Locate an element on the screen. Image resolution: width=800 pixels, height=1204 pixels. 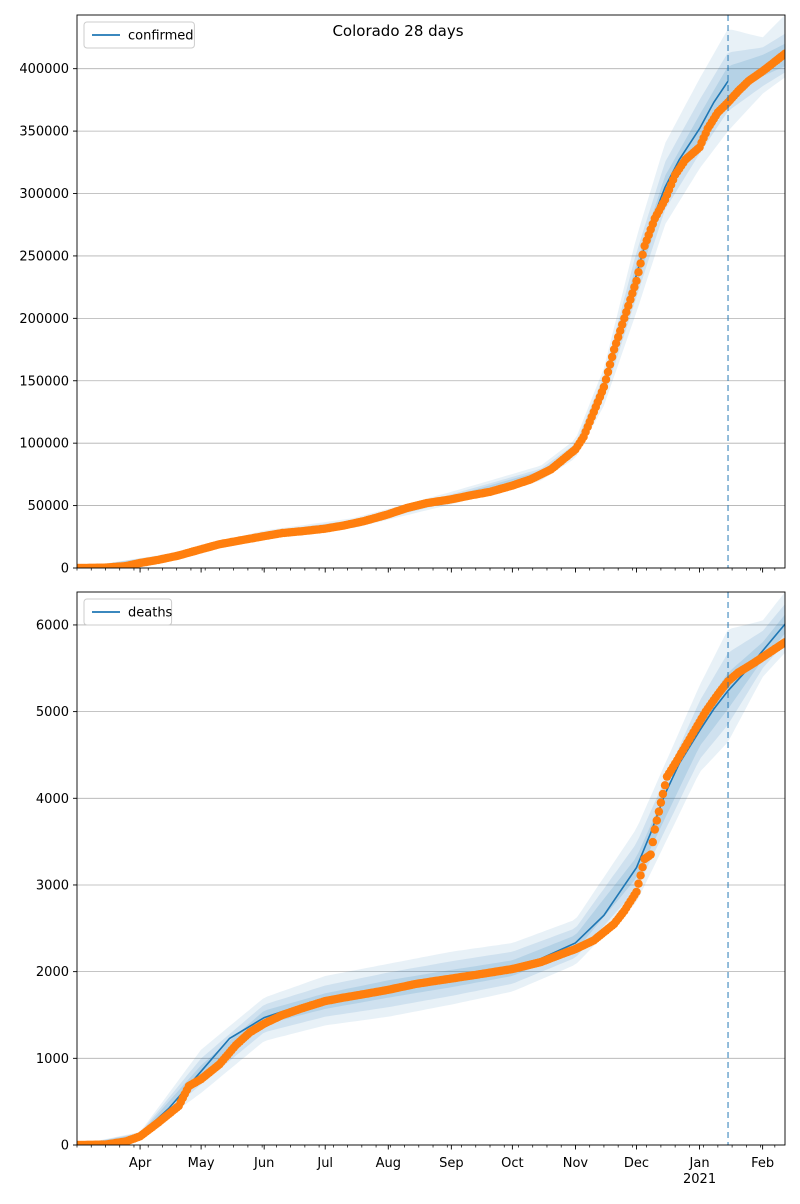
x-tick-label: Jul is located at coordinates (324, 1163).